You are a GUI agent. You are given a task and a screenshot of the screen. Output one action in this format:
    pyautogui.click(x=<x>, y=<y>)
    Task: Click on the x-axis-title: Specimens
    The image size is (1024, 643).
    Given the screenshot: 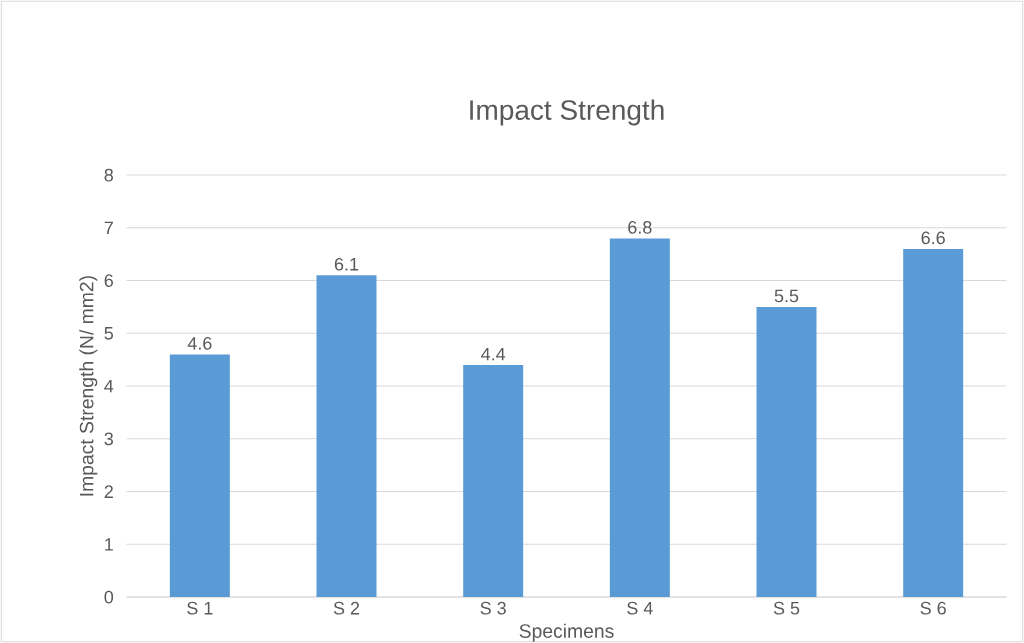 What is the action you would take?
    pyautogui.click(x=566, y=632)
    